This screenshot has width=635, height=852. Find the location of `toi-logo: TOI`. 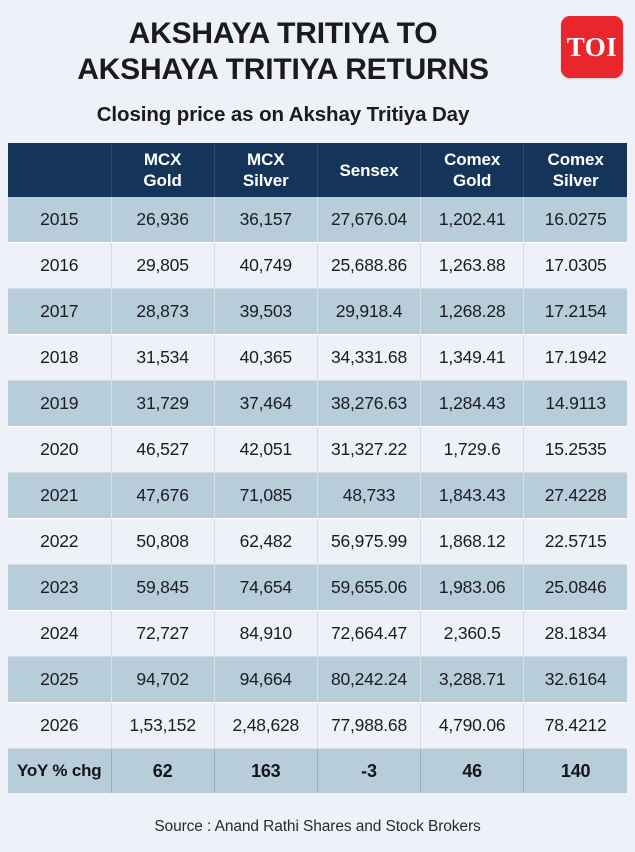

toi-logo: TOI is located at coordinates (592, 47).